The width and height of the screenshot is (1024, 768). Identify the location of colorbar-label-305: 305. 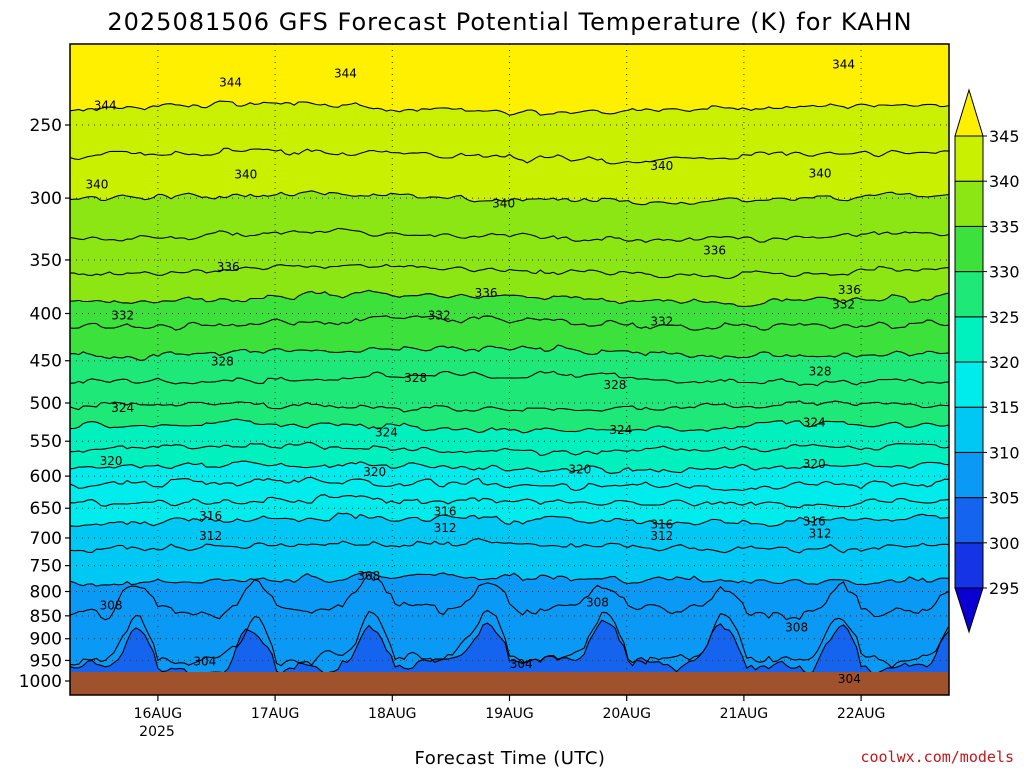
(1004, 498).